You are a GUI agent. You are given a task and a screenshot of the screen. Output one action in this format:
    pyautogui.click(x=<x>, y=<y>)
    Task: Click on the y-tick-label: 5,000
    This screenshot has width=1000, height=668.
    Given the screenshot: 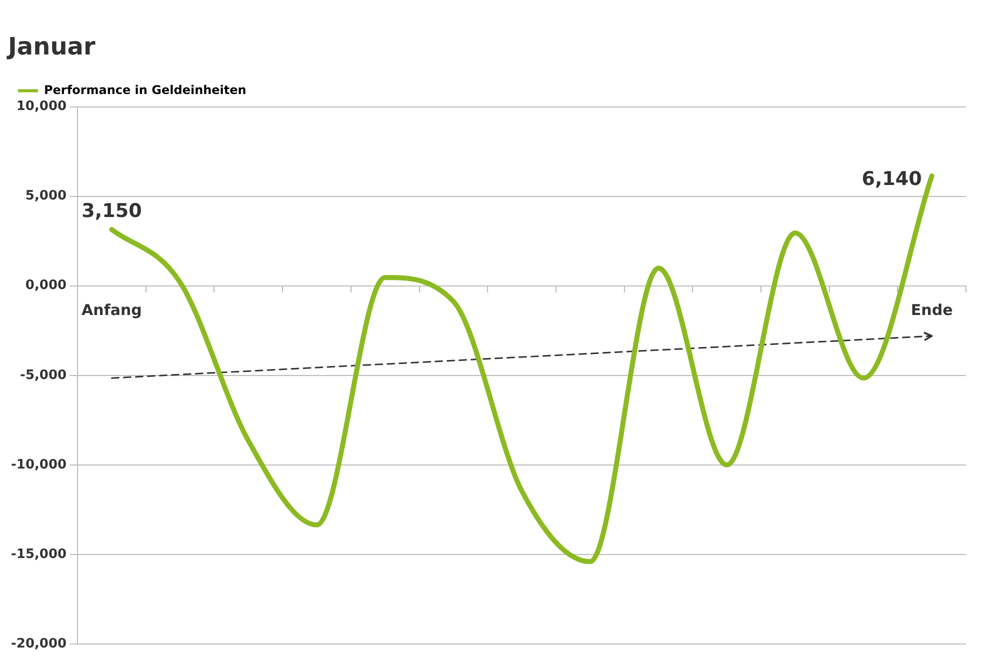 What is the action you would take?
    pyautogui.click(x=46, y=196)
    